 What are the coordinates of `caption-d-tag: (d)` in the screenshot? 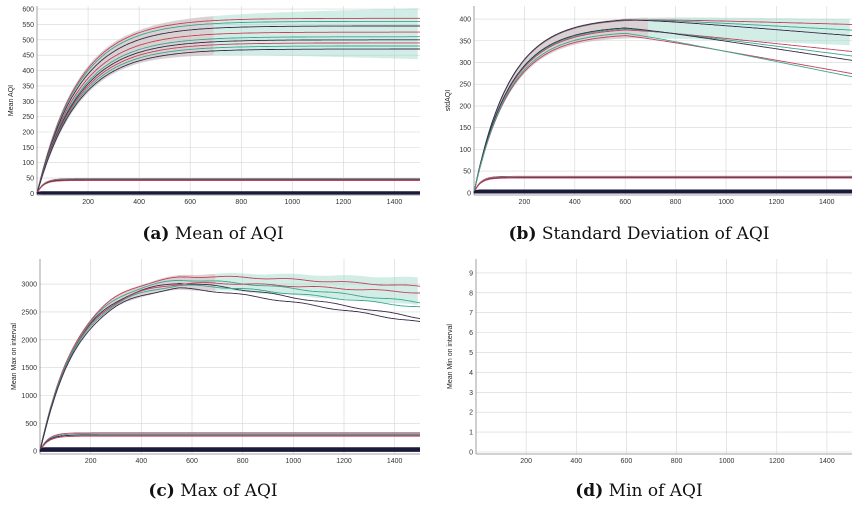 It's located at (589, 491).